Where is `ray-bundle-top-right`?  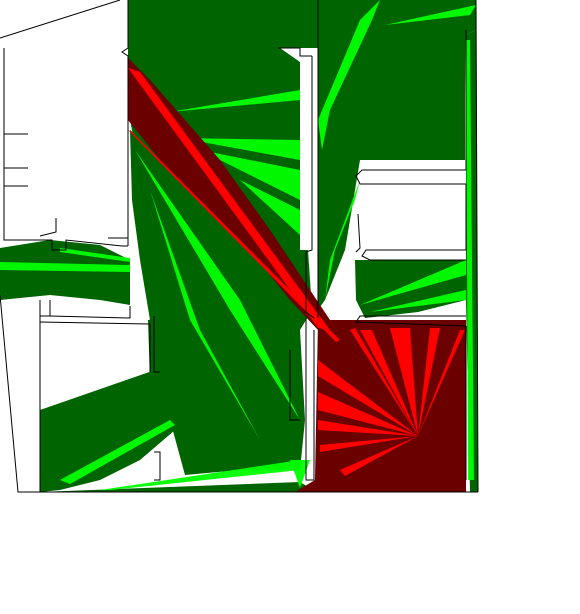
ray-bundle-top-right is located at coordinates (349, 75).